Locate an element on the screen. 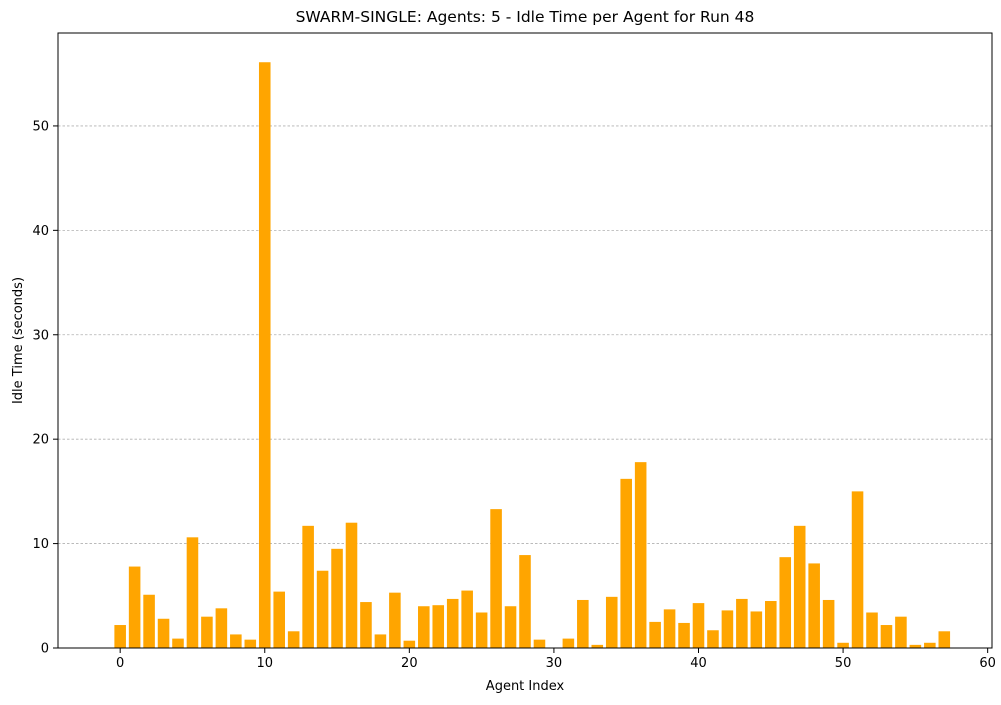 Image resolution: width=1001 pixels, height=705 pixels. x-tick-label: 10 is located at coordinates (264, 663).